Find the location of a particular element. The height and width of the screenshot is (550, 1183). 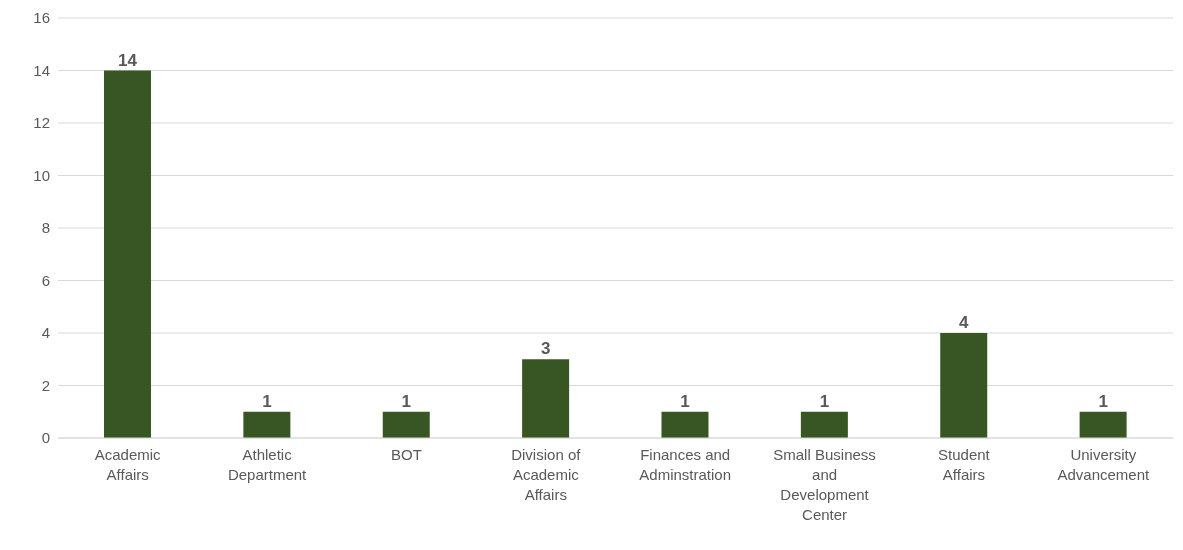

x-tick-label: BOT is located at coordinates (406, 454).